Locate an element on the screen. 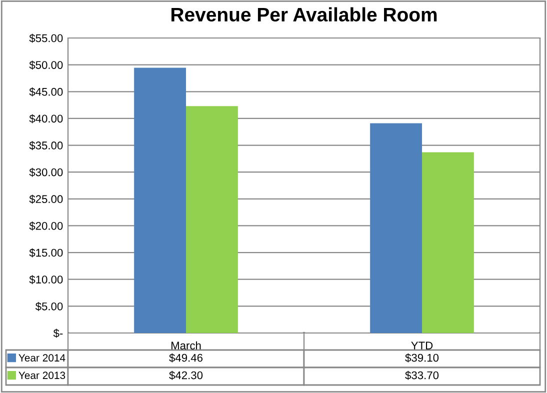 The width and height of the screenshot is (547, 393). legend-label: Year 2013 is located at coordinates (42, 376).